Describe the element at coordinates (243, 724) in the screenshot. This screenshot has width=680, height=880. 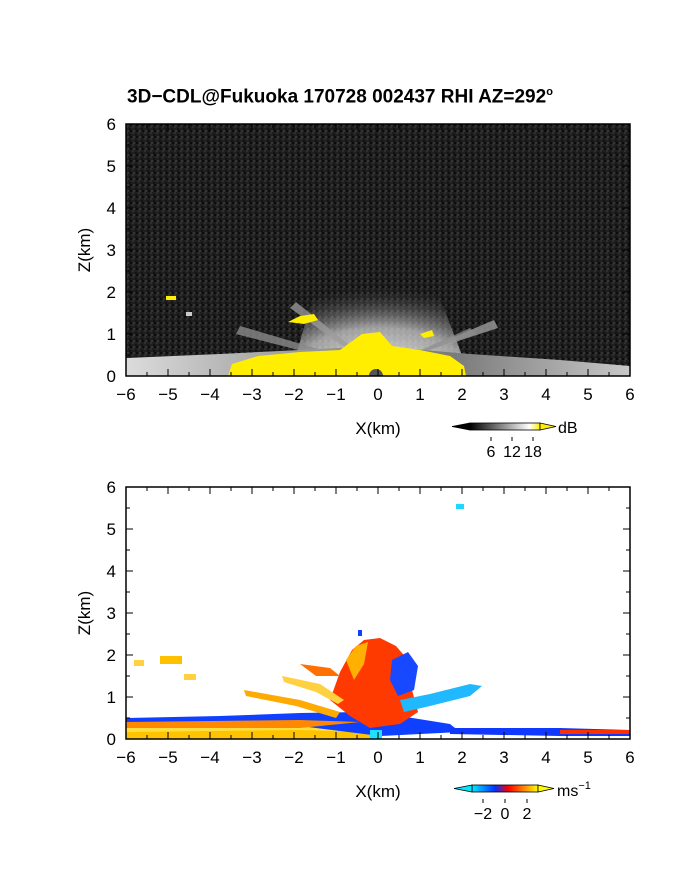
I see `orange-strip` at that location.